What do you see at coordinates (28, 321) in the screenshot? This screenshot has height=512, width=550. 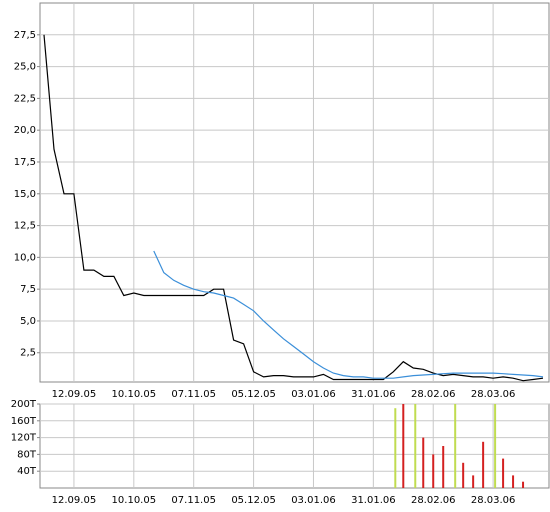 I see `y-tick-label: 5,0` at bounding box center [28, 321].